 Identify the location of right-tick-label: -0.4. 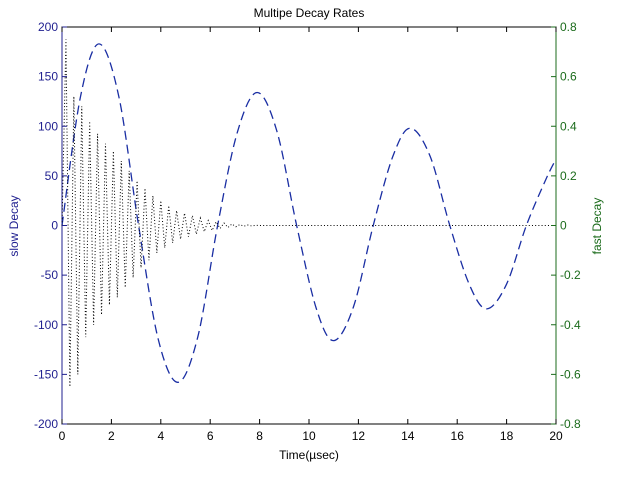
(570, 325).